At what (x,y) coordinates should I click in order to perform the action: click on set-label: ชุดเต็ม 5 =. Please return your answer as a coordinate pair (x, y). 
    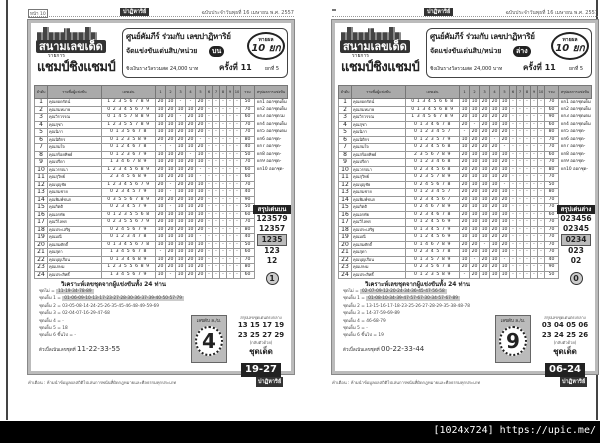
    Looking at the image, I should click on (50, 328).